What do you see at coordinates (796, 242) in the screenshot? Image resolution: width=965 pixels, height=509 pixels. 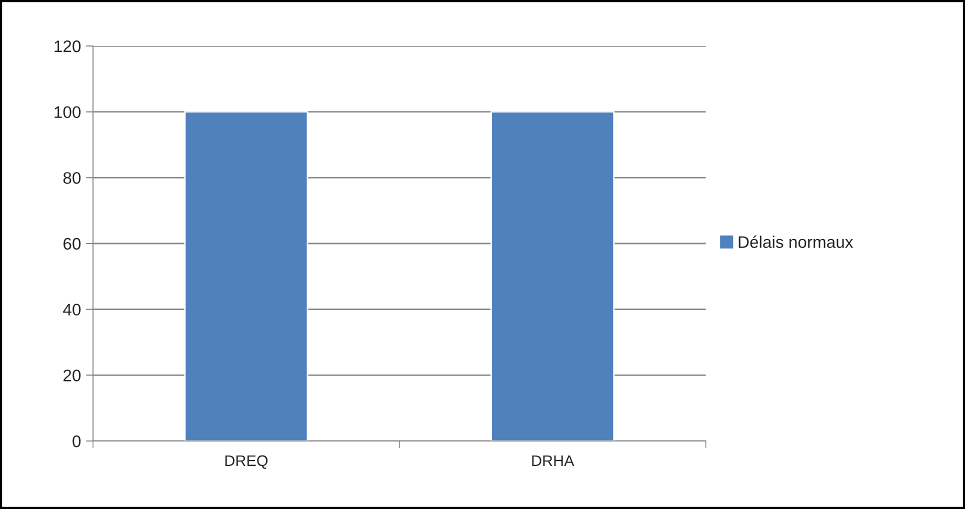 I see `legend-label: Délais normaux` at bounding box center [796, 242].